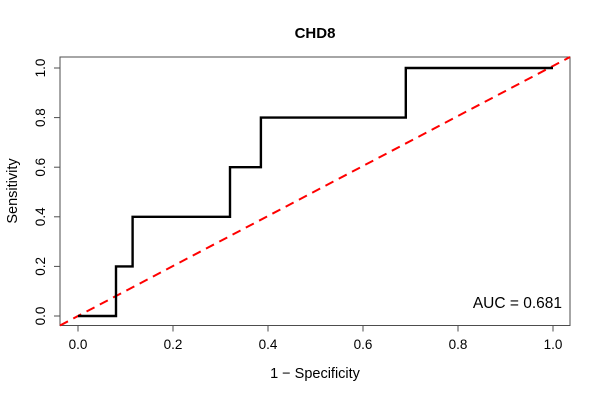 This screenshot has width=600, height=400. What do you see at coordinates (40, 316) in the screenshot?
I see `y-tick-label: 0.0` at bounding box center [40, 316].